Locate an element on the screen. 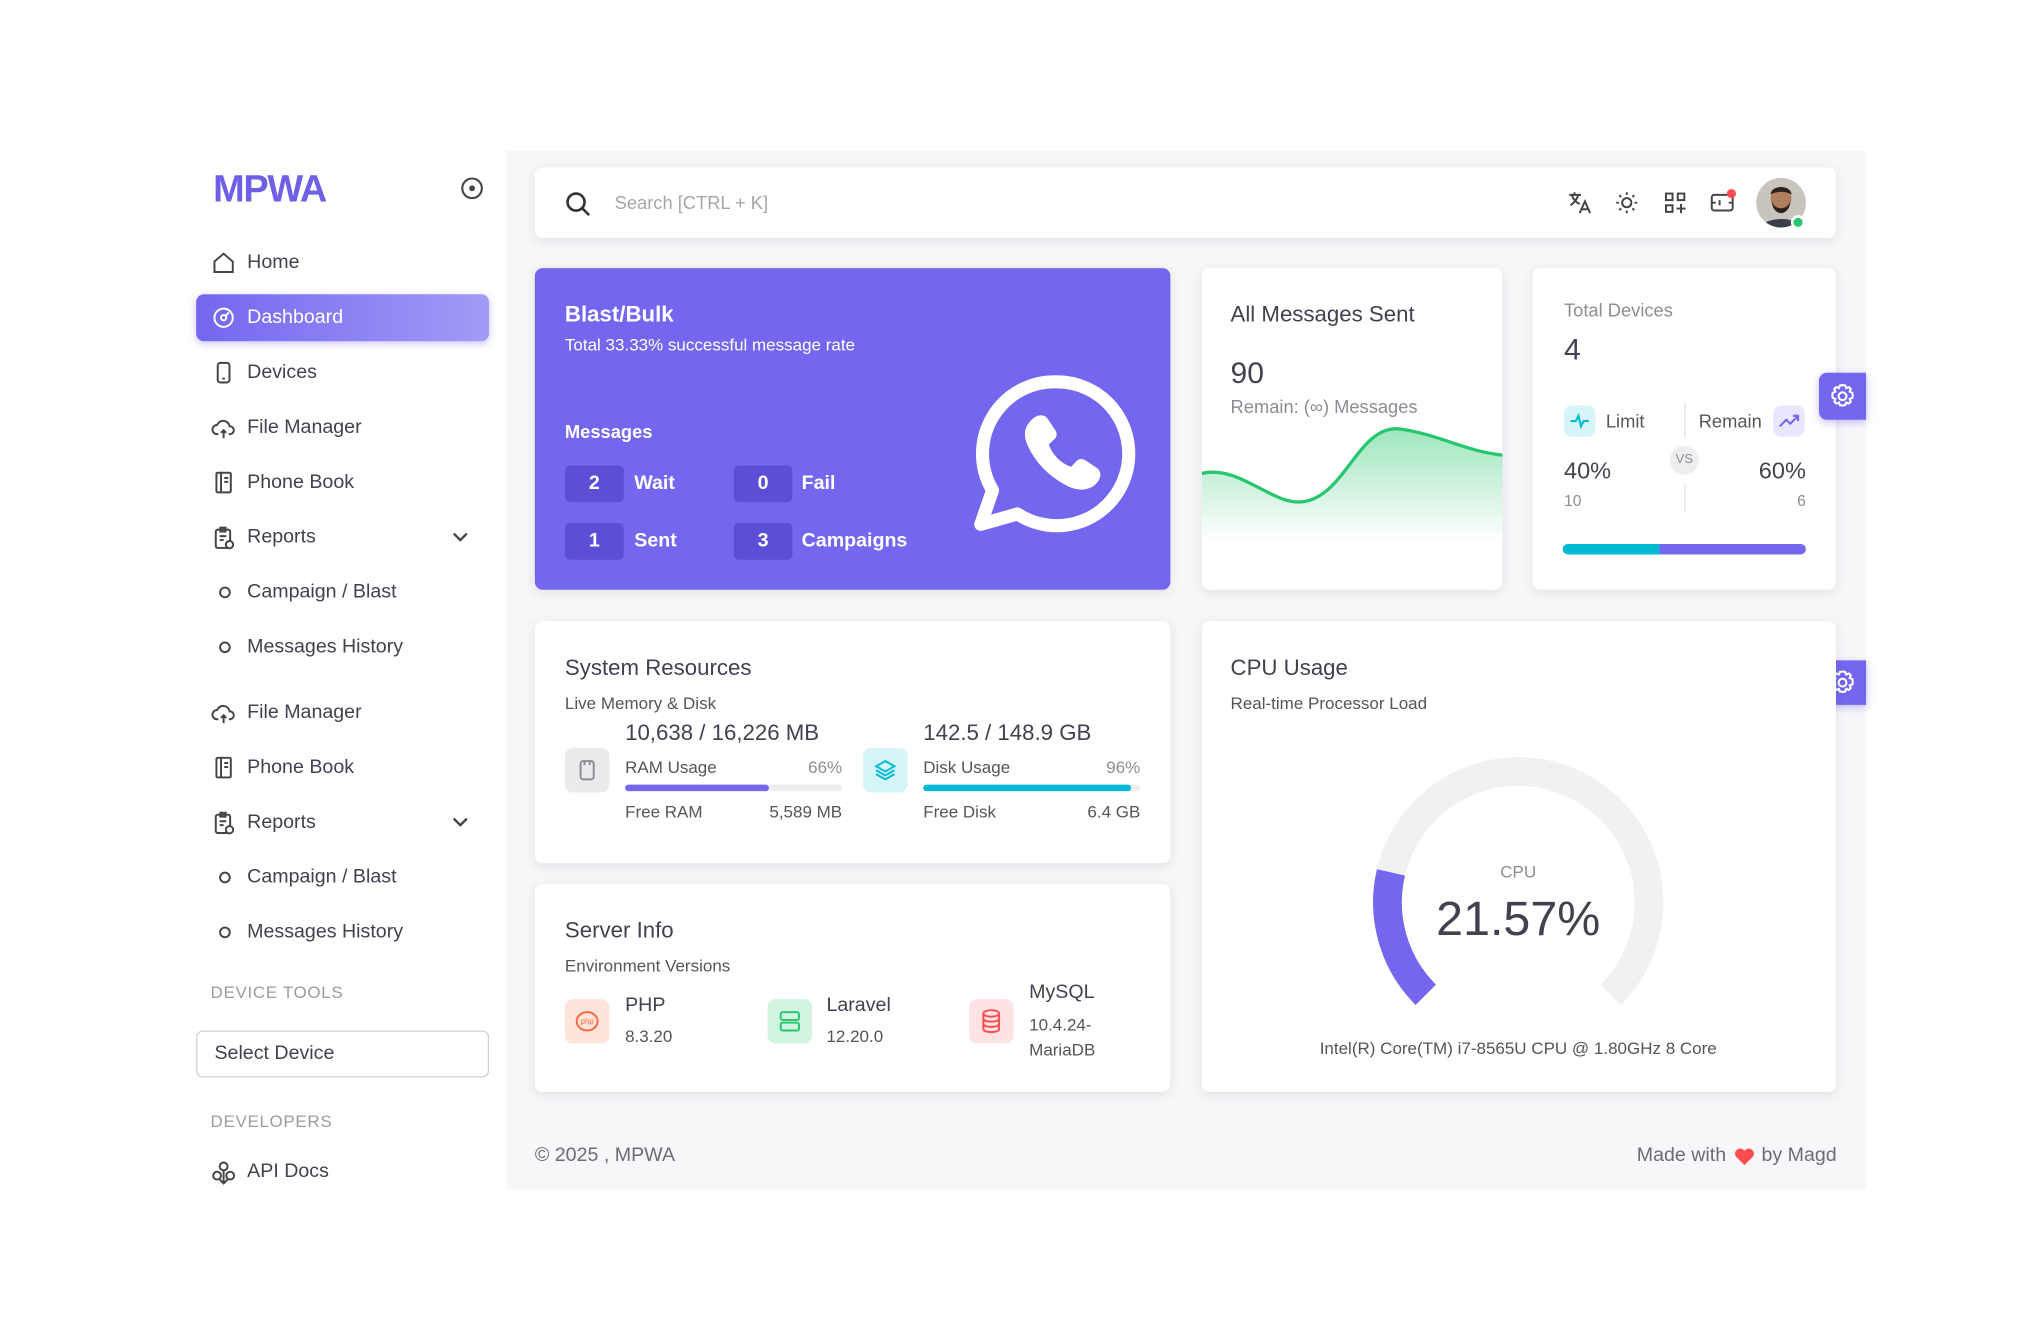  logo: MPWA is located at coordinates (270, 189).